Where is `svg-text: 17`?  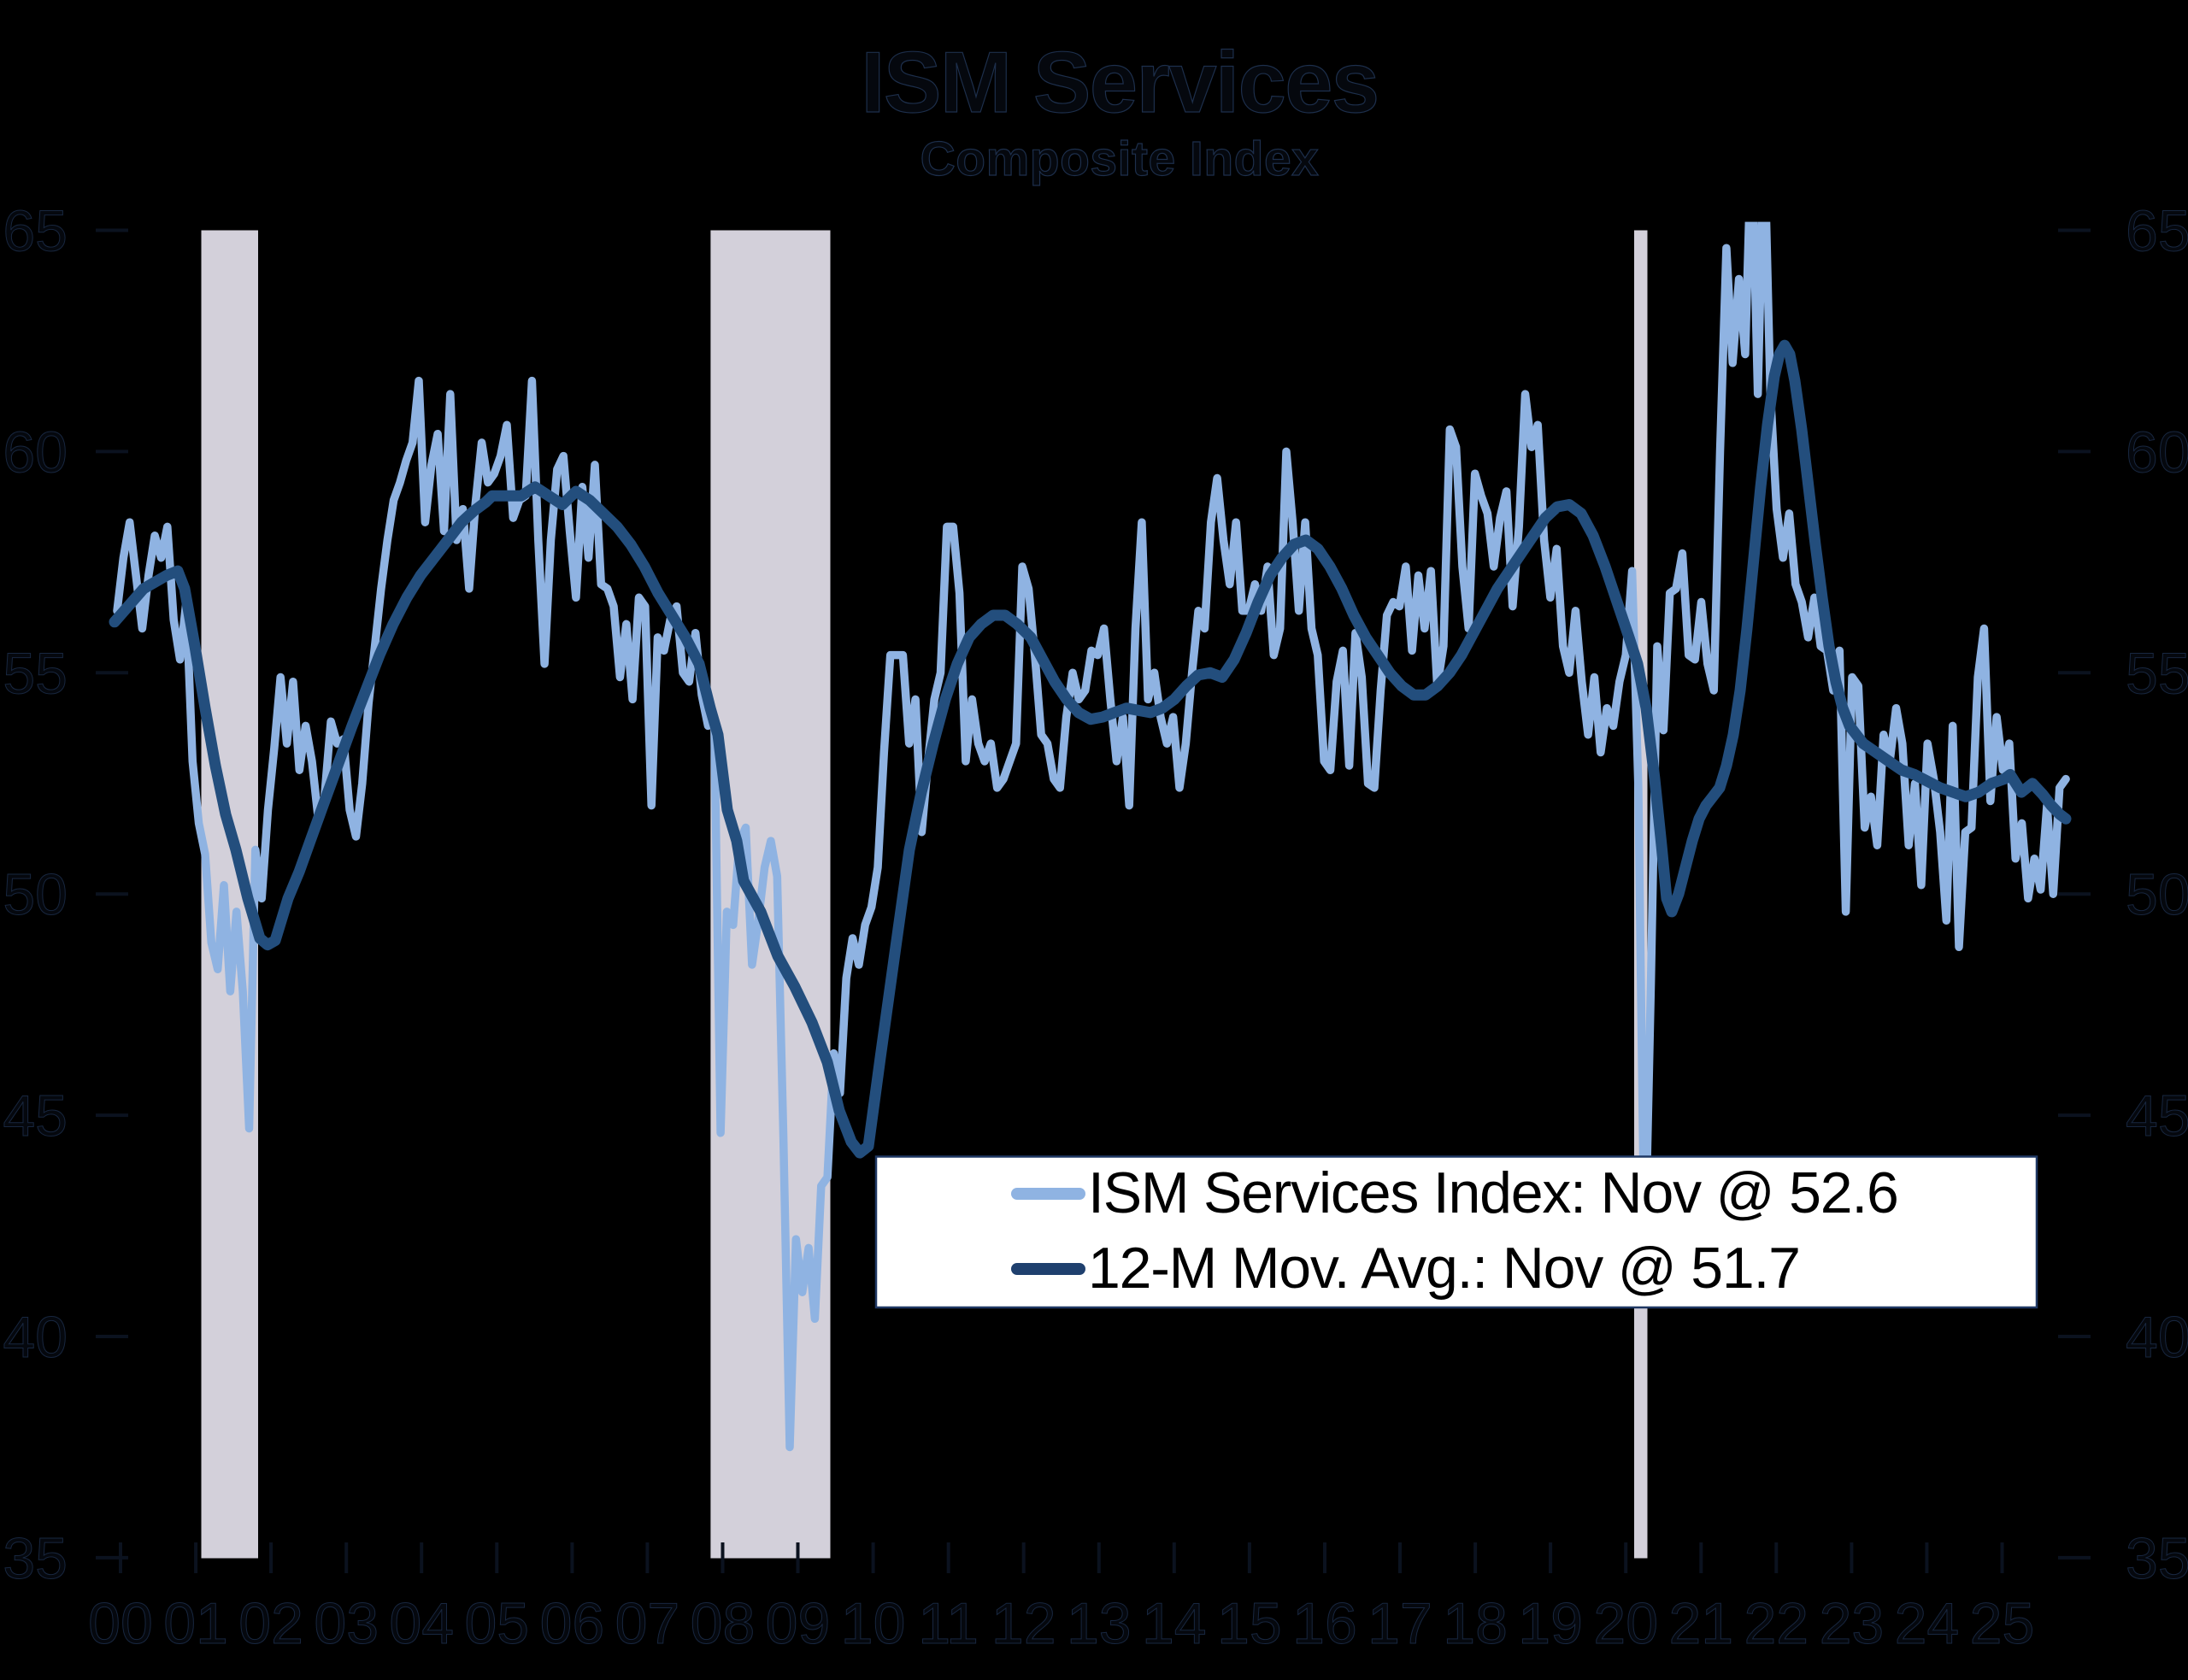 svg-text: 17 is located at coordinates (1400, 1623).